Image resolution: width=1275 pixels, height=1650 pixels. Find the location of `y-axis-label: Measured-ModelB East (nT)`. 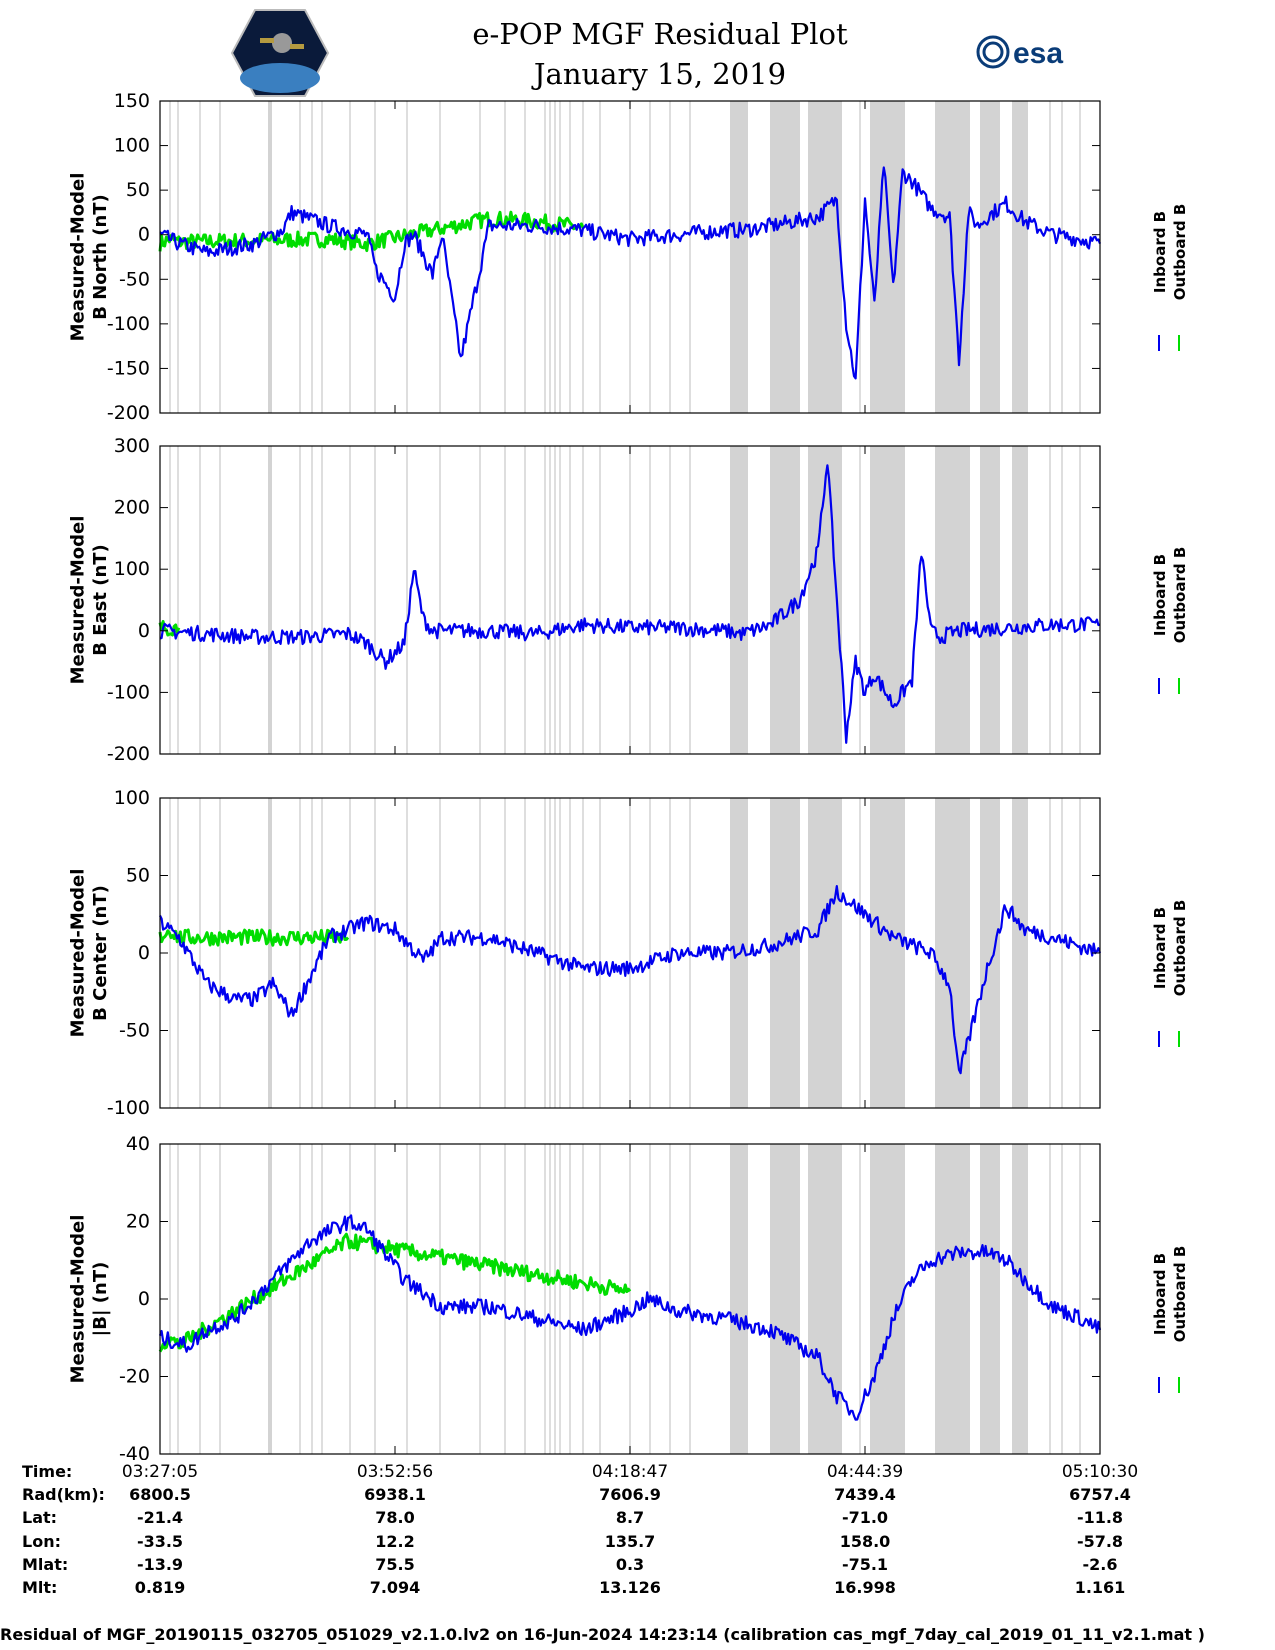

y-axis-label: Measured-ModelB East (nT) is located at coordinates (90, 600).